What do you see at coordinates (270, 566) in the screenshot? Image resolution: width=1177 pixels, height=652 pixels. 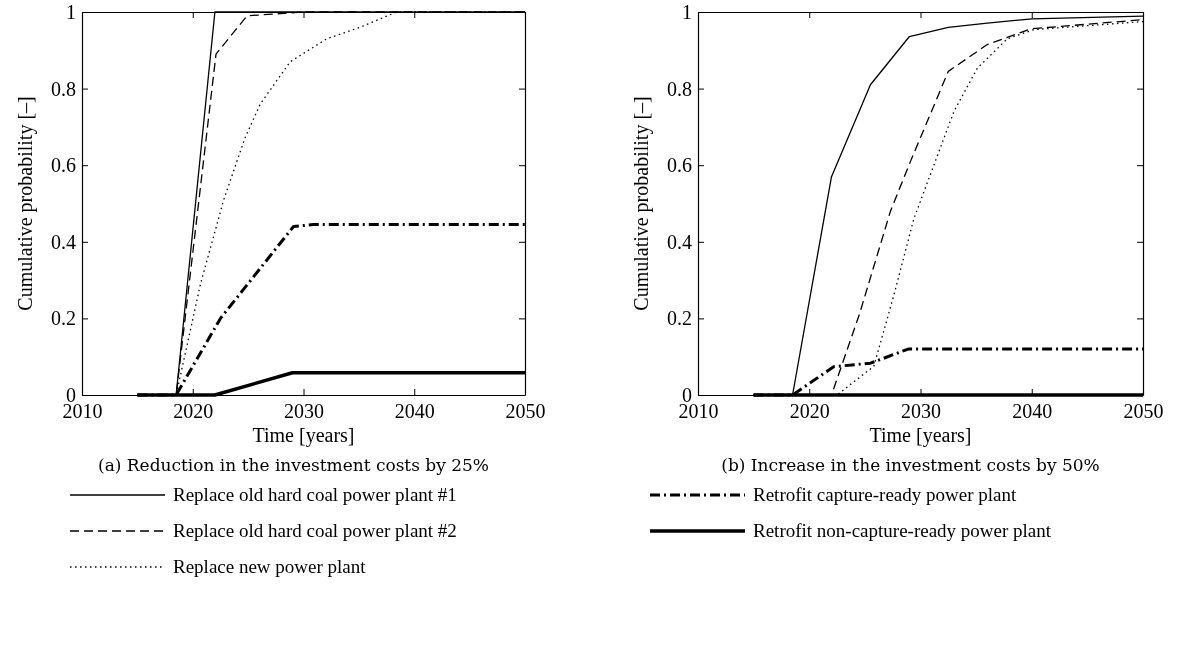 I see `legend-label: Replace new power plant` at bounding box center [270, 566].